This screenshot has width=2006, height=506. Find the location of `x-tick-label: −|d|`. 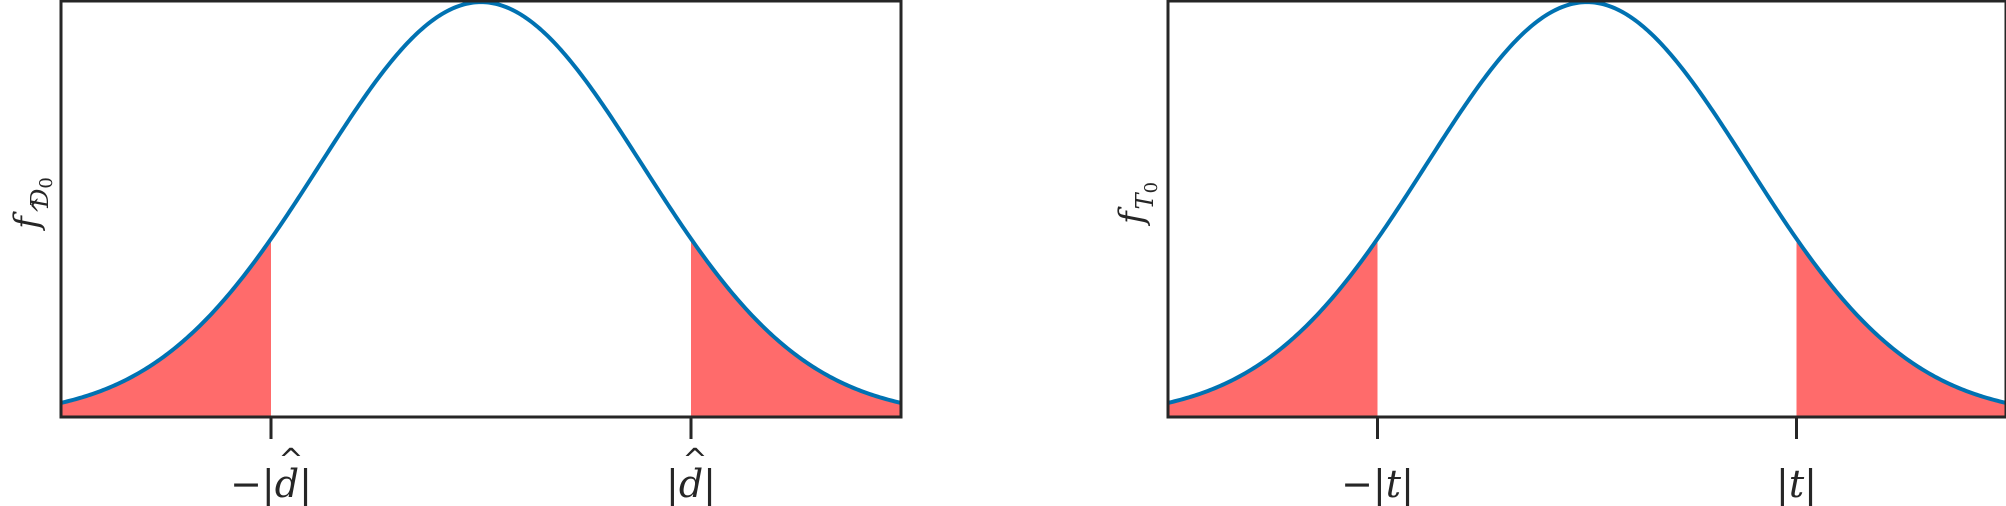

x-tick-label: −|d| is located at coordinates (271, 484).